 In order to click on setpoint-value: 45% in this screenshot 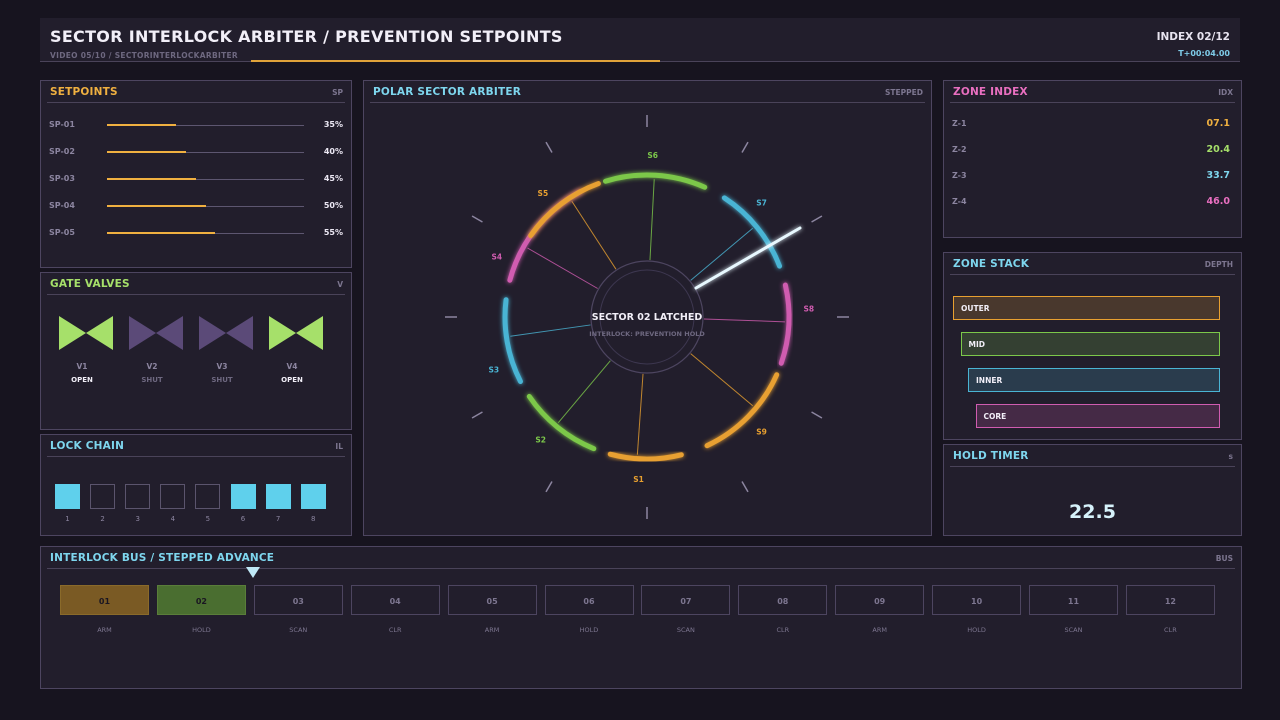, I will do `click(333, 178)`.